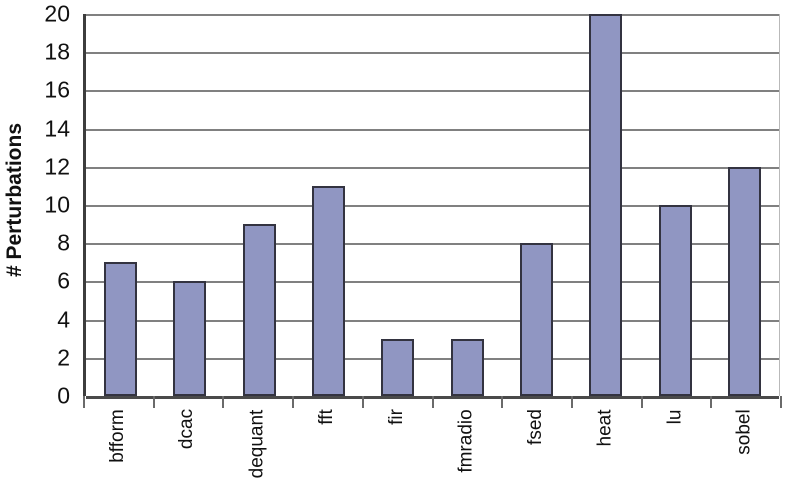 The height and width of the screenshot is (504, 800). Describe the element at coordinates (396, 417) in the screenshot. I see `x-axis-tick-label-text: fir` at that location.